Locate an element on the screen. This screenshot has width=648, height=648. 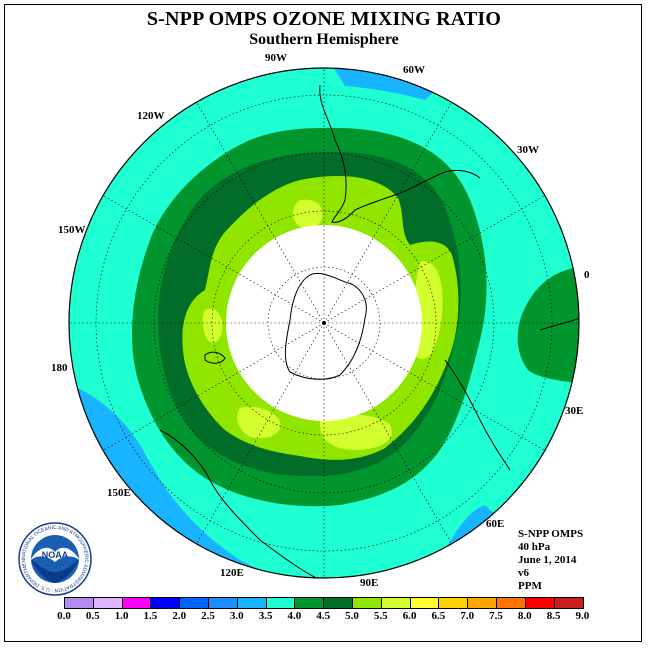
south-pole-marker is located at coordinates (324, 323).